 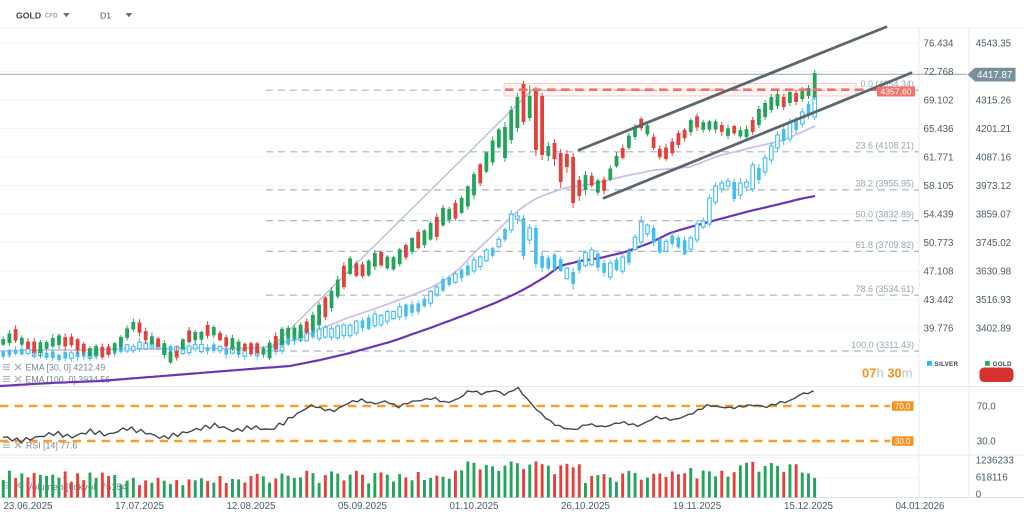 I want to click on svg-text: 23.6 (4108.21), so click(x=884, y=146).